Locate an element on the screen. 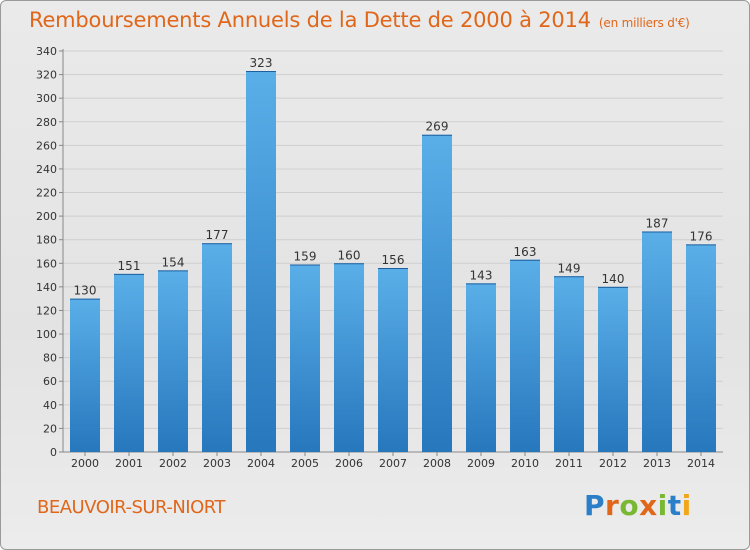 This screenshot has width=750, height=550. bar-value-label: 154 is located at coordinates (173, 262).